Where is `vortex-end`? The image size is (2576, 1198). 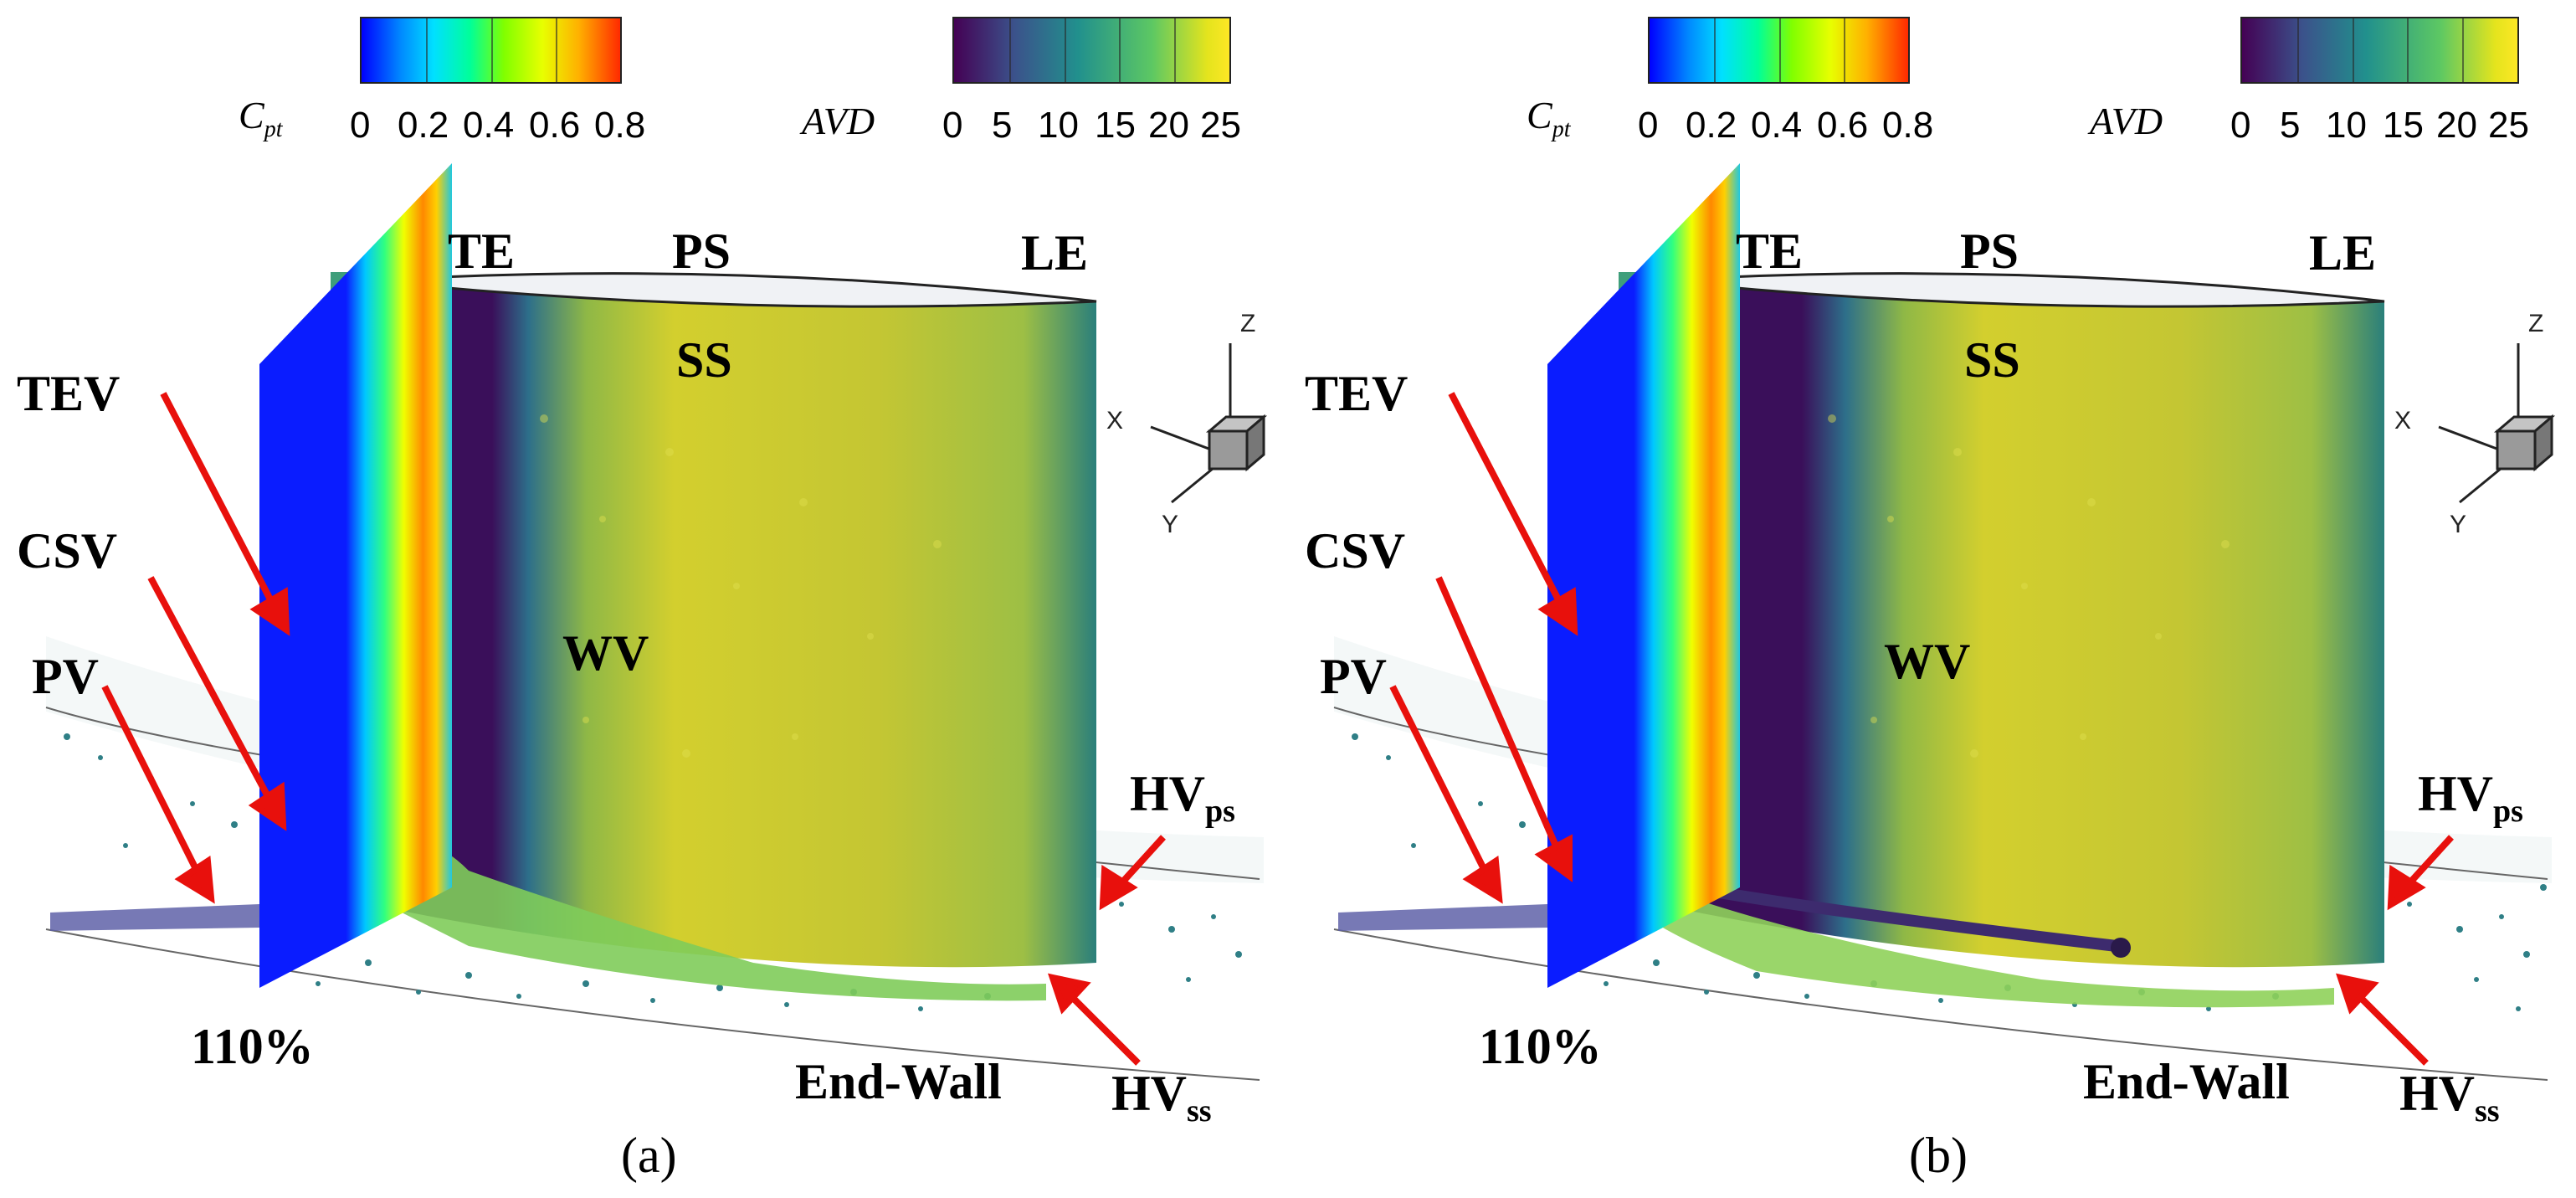 vortex-end is located at coordinates (2121, 948).